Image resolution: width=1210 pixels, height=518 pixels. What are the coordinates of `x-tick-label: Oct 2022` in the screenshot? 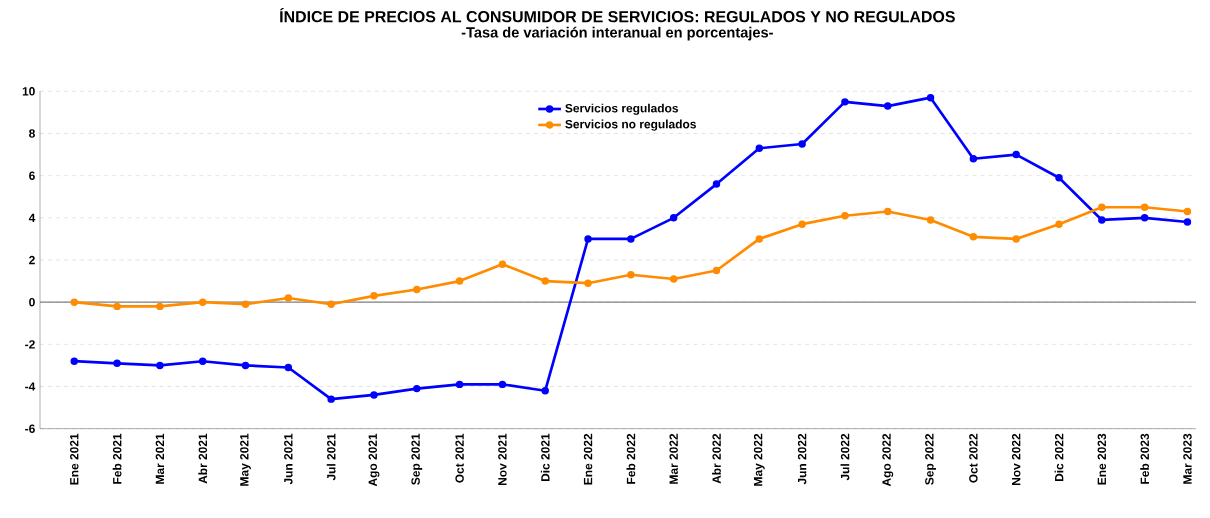 It's located at (973, 458).